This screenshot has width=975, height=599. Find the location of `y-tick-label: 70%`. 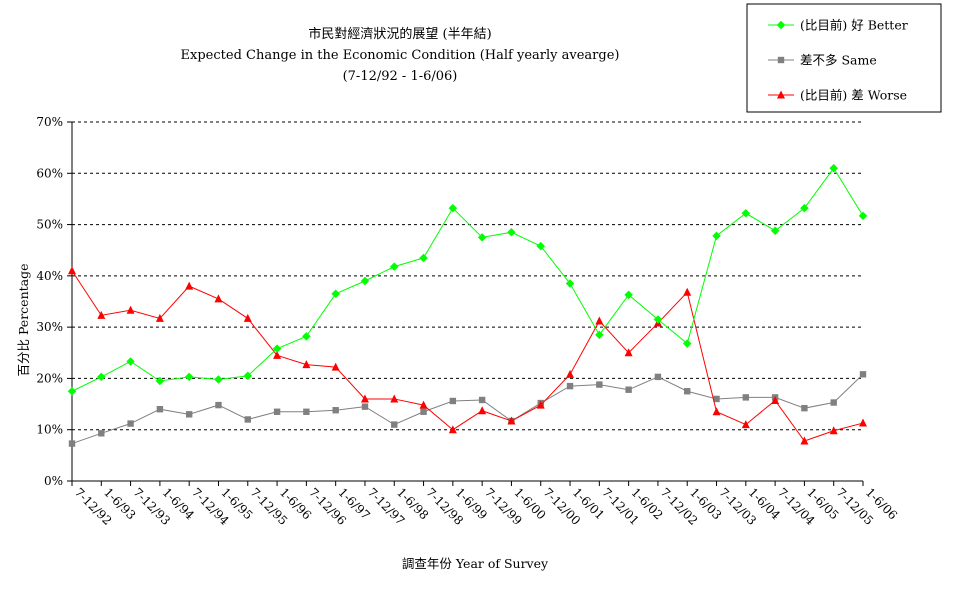

y-tick-label: 70% is located at coordinates (49, 122).